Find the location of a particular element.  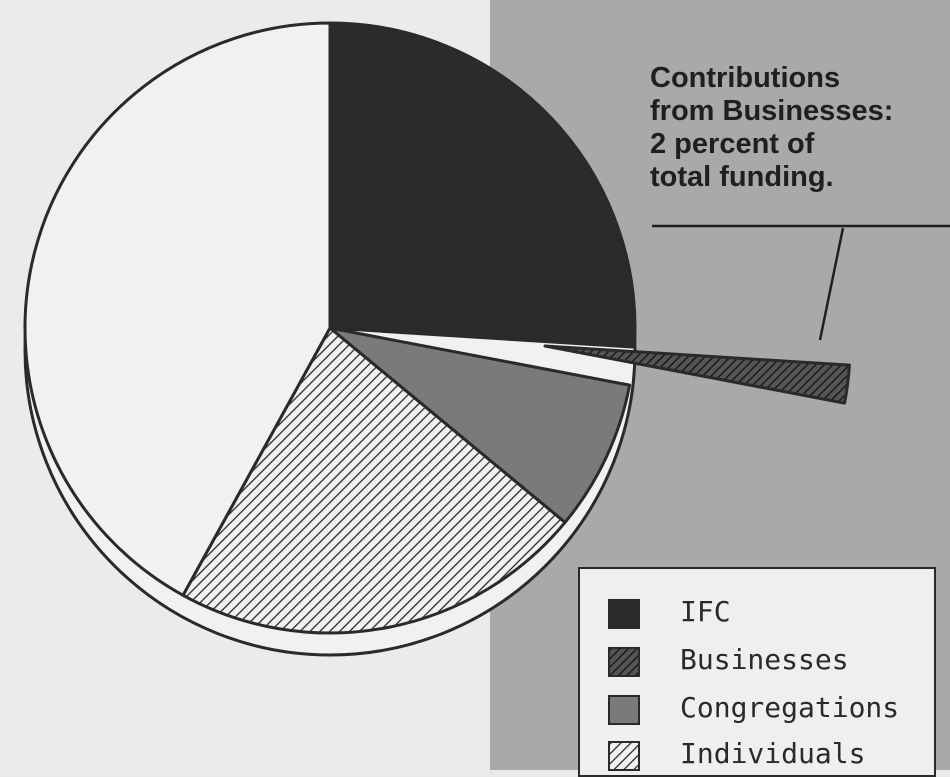

pie-slice-ifc-slice is located at coordinates (482, 185).